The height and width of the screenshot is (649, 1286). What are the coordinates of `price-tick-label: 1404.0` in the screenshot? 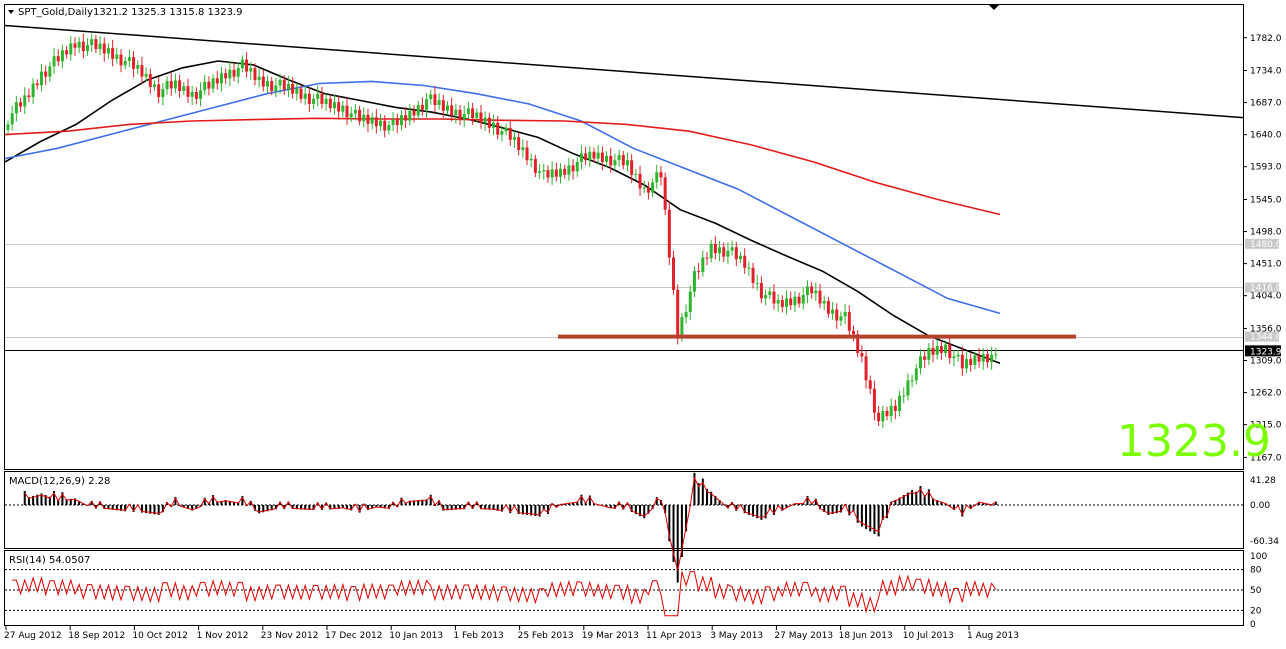 It's located at (1266, 297).